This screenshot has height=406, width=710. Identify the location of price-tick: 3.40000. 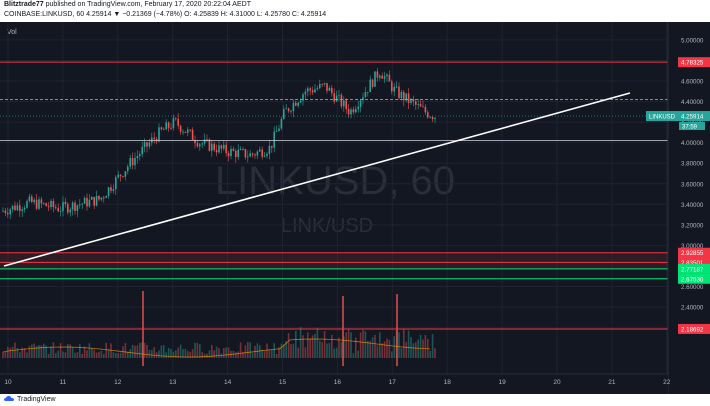
(692, 205).